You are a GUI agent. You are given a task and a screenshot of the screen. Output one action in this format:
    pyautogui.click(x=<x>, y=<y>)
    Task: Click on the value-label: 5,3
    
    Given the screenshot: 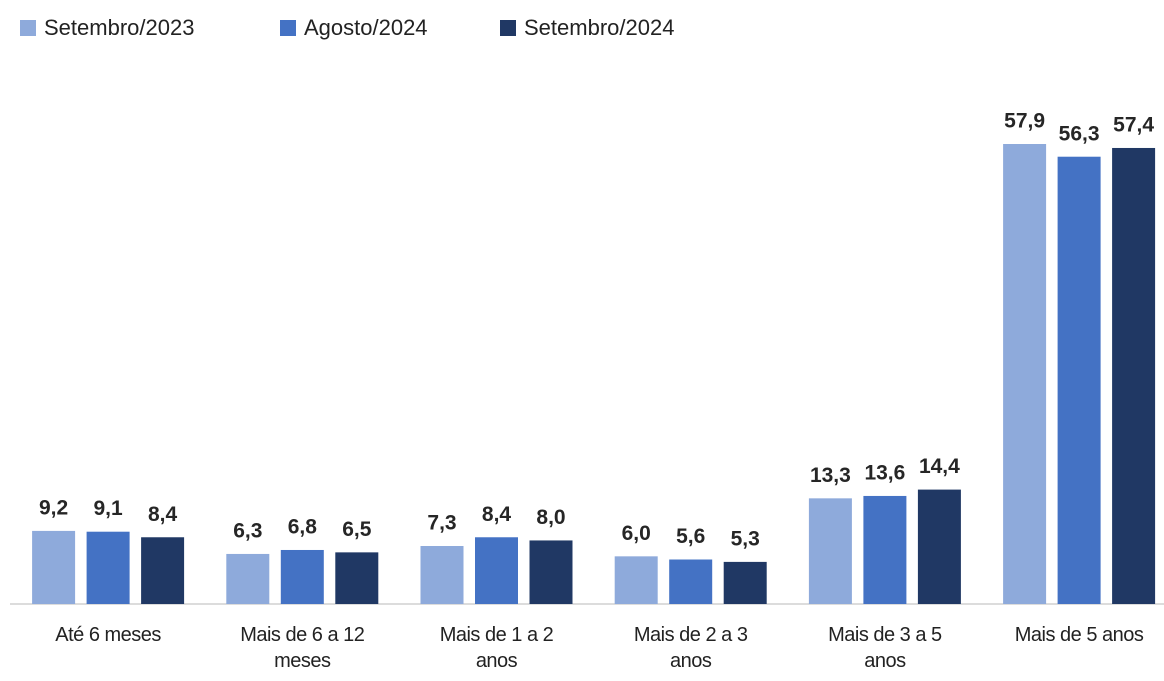 What is the action you would take?
    pyautogui.click(x=745, y=538)
    